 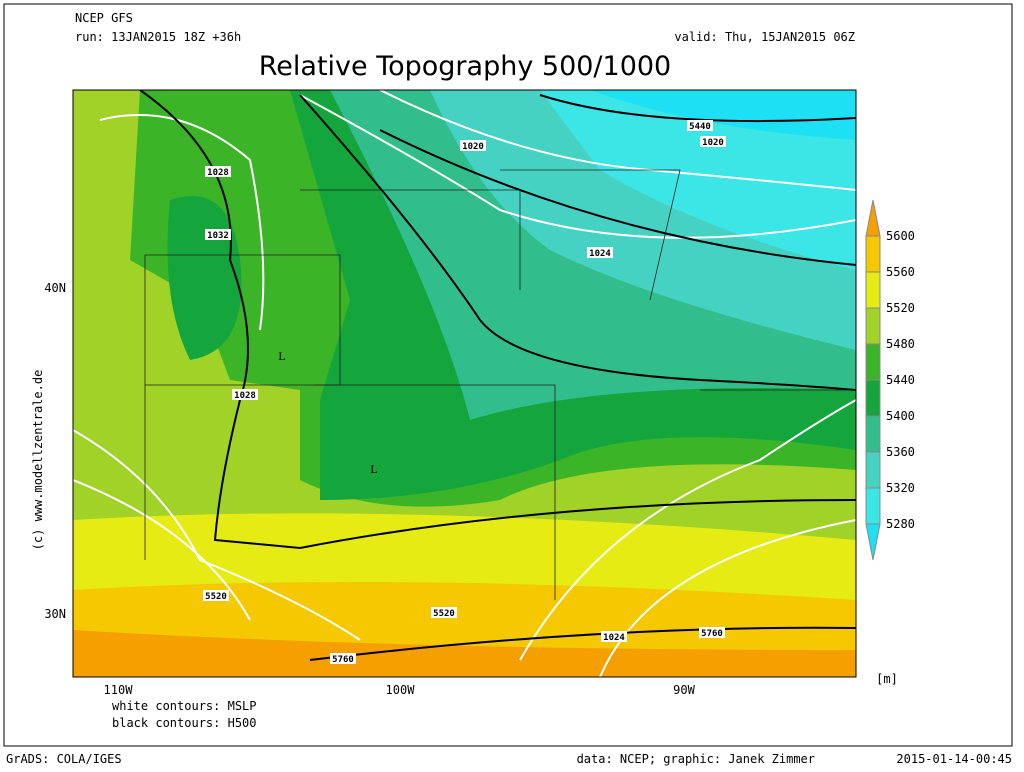 I want to click on colorbar-tick-label: 5600, so click(x=900, y=236).